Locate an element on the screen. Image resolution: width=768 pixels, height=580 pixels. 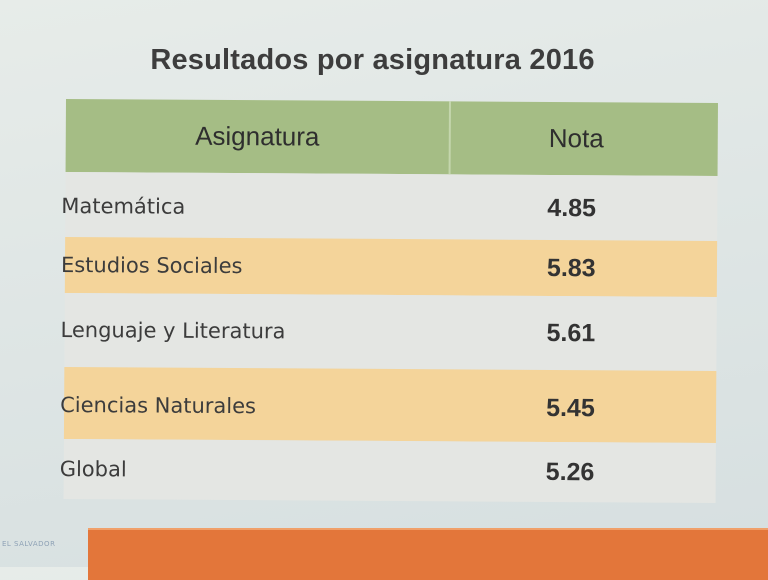
subject-cell: Estudios Sociales is located at coordinates (151, 265).